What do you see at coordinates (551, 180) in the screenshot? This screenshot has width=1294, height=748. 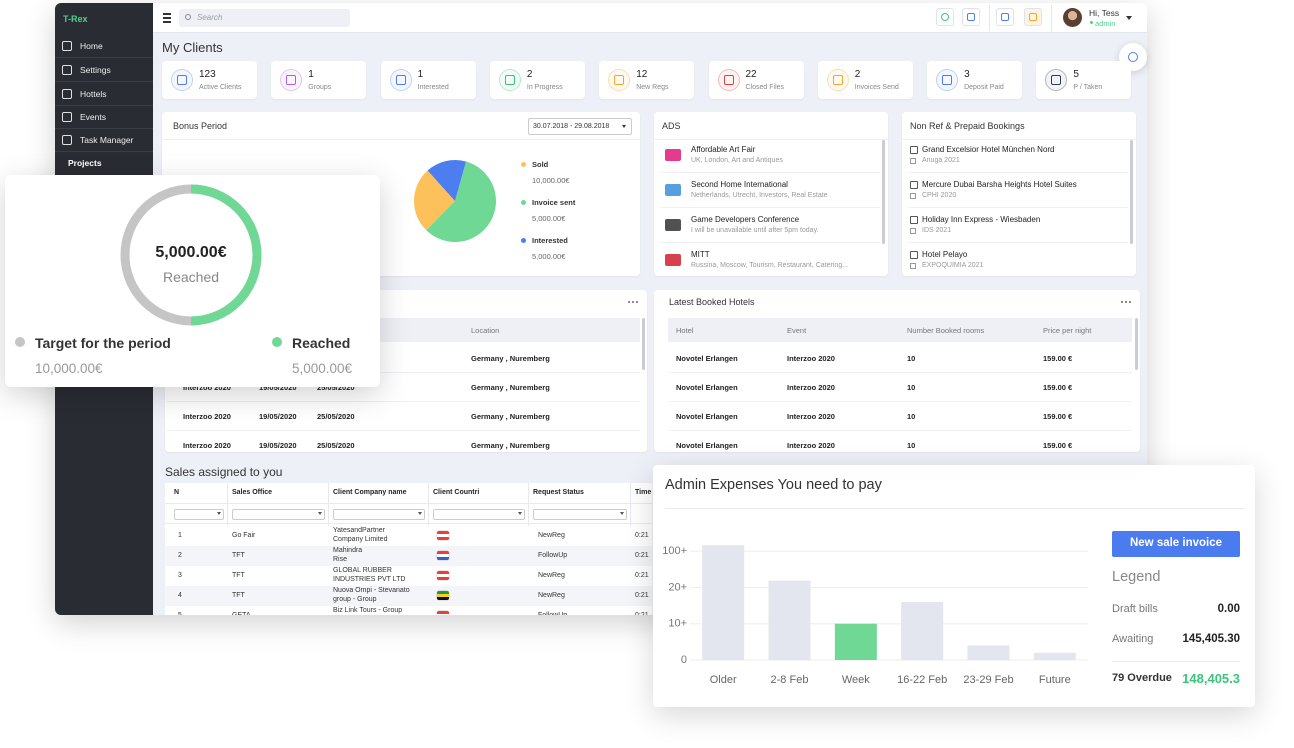 I see `legend-amount: 10,000.00€` at bounding box center [551, 180].